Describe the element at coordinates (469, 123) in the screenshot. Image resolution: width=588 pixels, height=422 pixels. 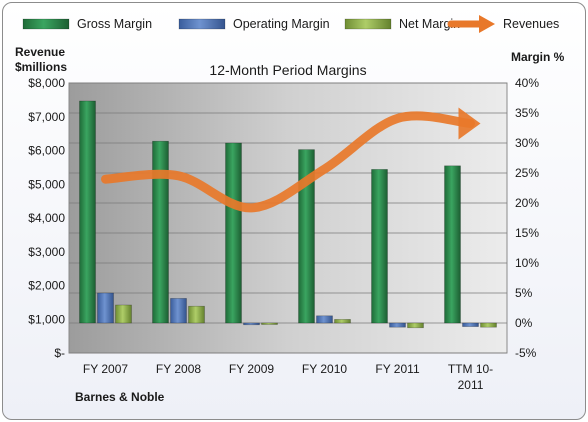
I see `revenue-arrowhead` at that location.